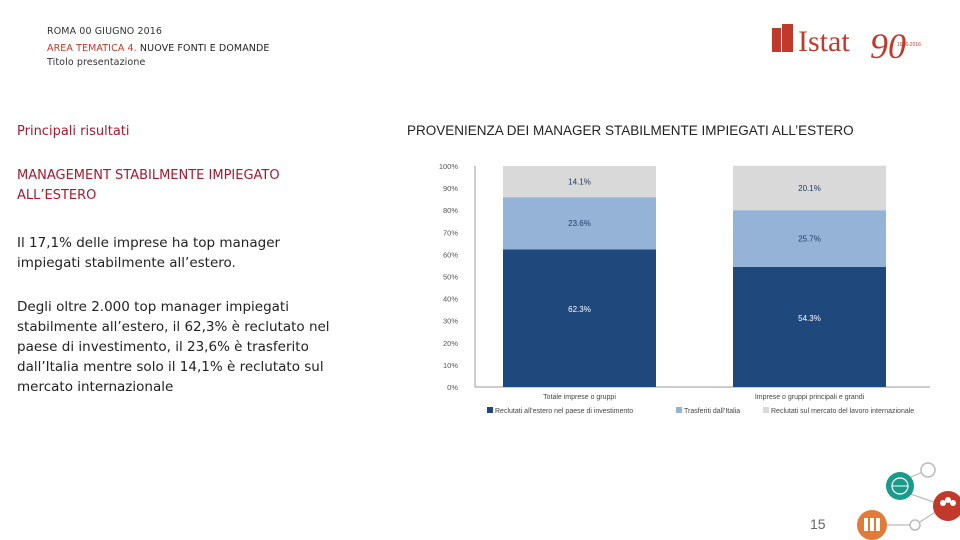 This screenshot has height=540, width=960. I want to click on header-area-code: AREA TEMATICA 4., so click(92, 48).